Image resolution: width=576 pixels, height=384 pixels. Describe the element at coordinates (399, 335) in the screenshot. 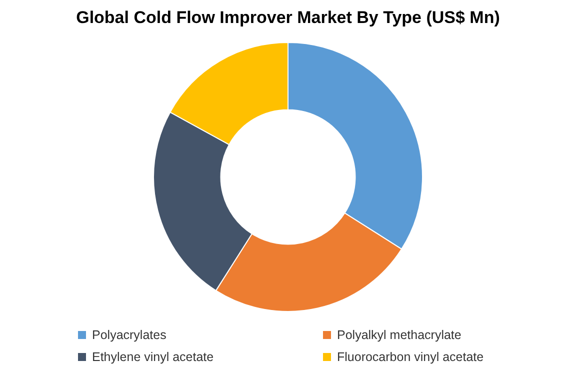

I see `legend-label: Polyalkyl methacrylate` at that location.